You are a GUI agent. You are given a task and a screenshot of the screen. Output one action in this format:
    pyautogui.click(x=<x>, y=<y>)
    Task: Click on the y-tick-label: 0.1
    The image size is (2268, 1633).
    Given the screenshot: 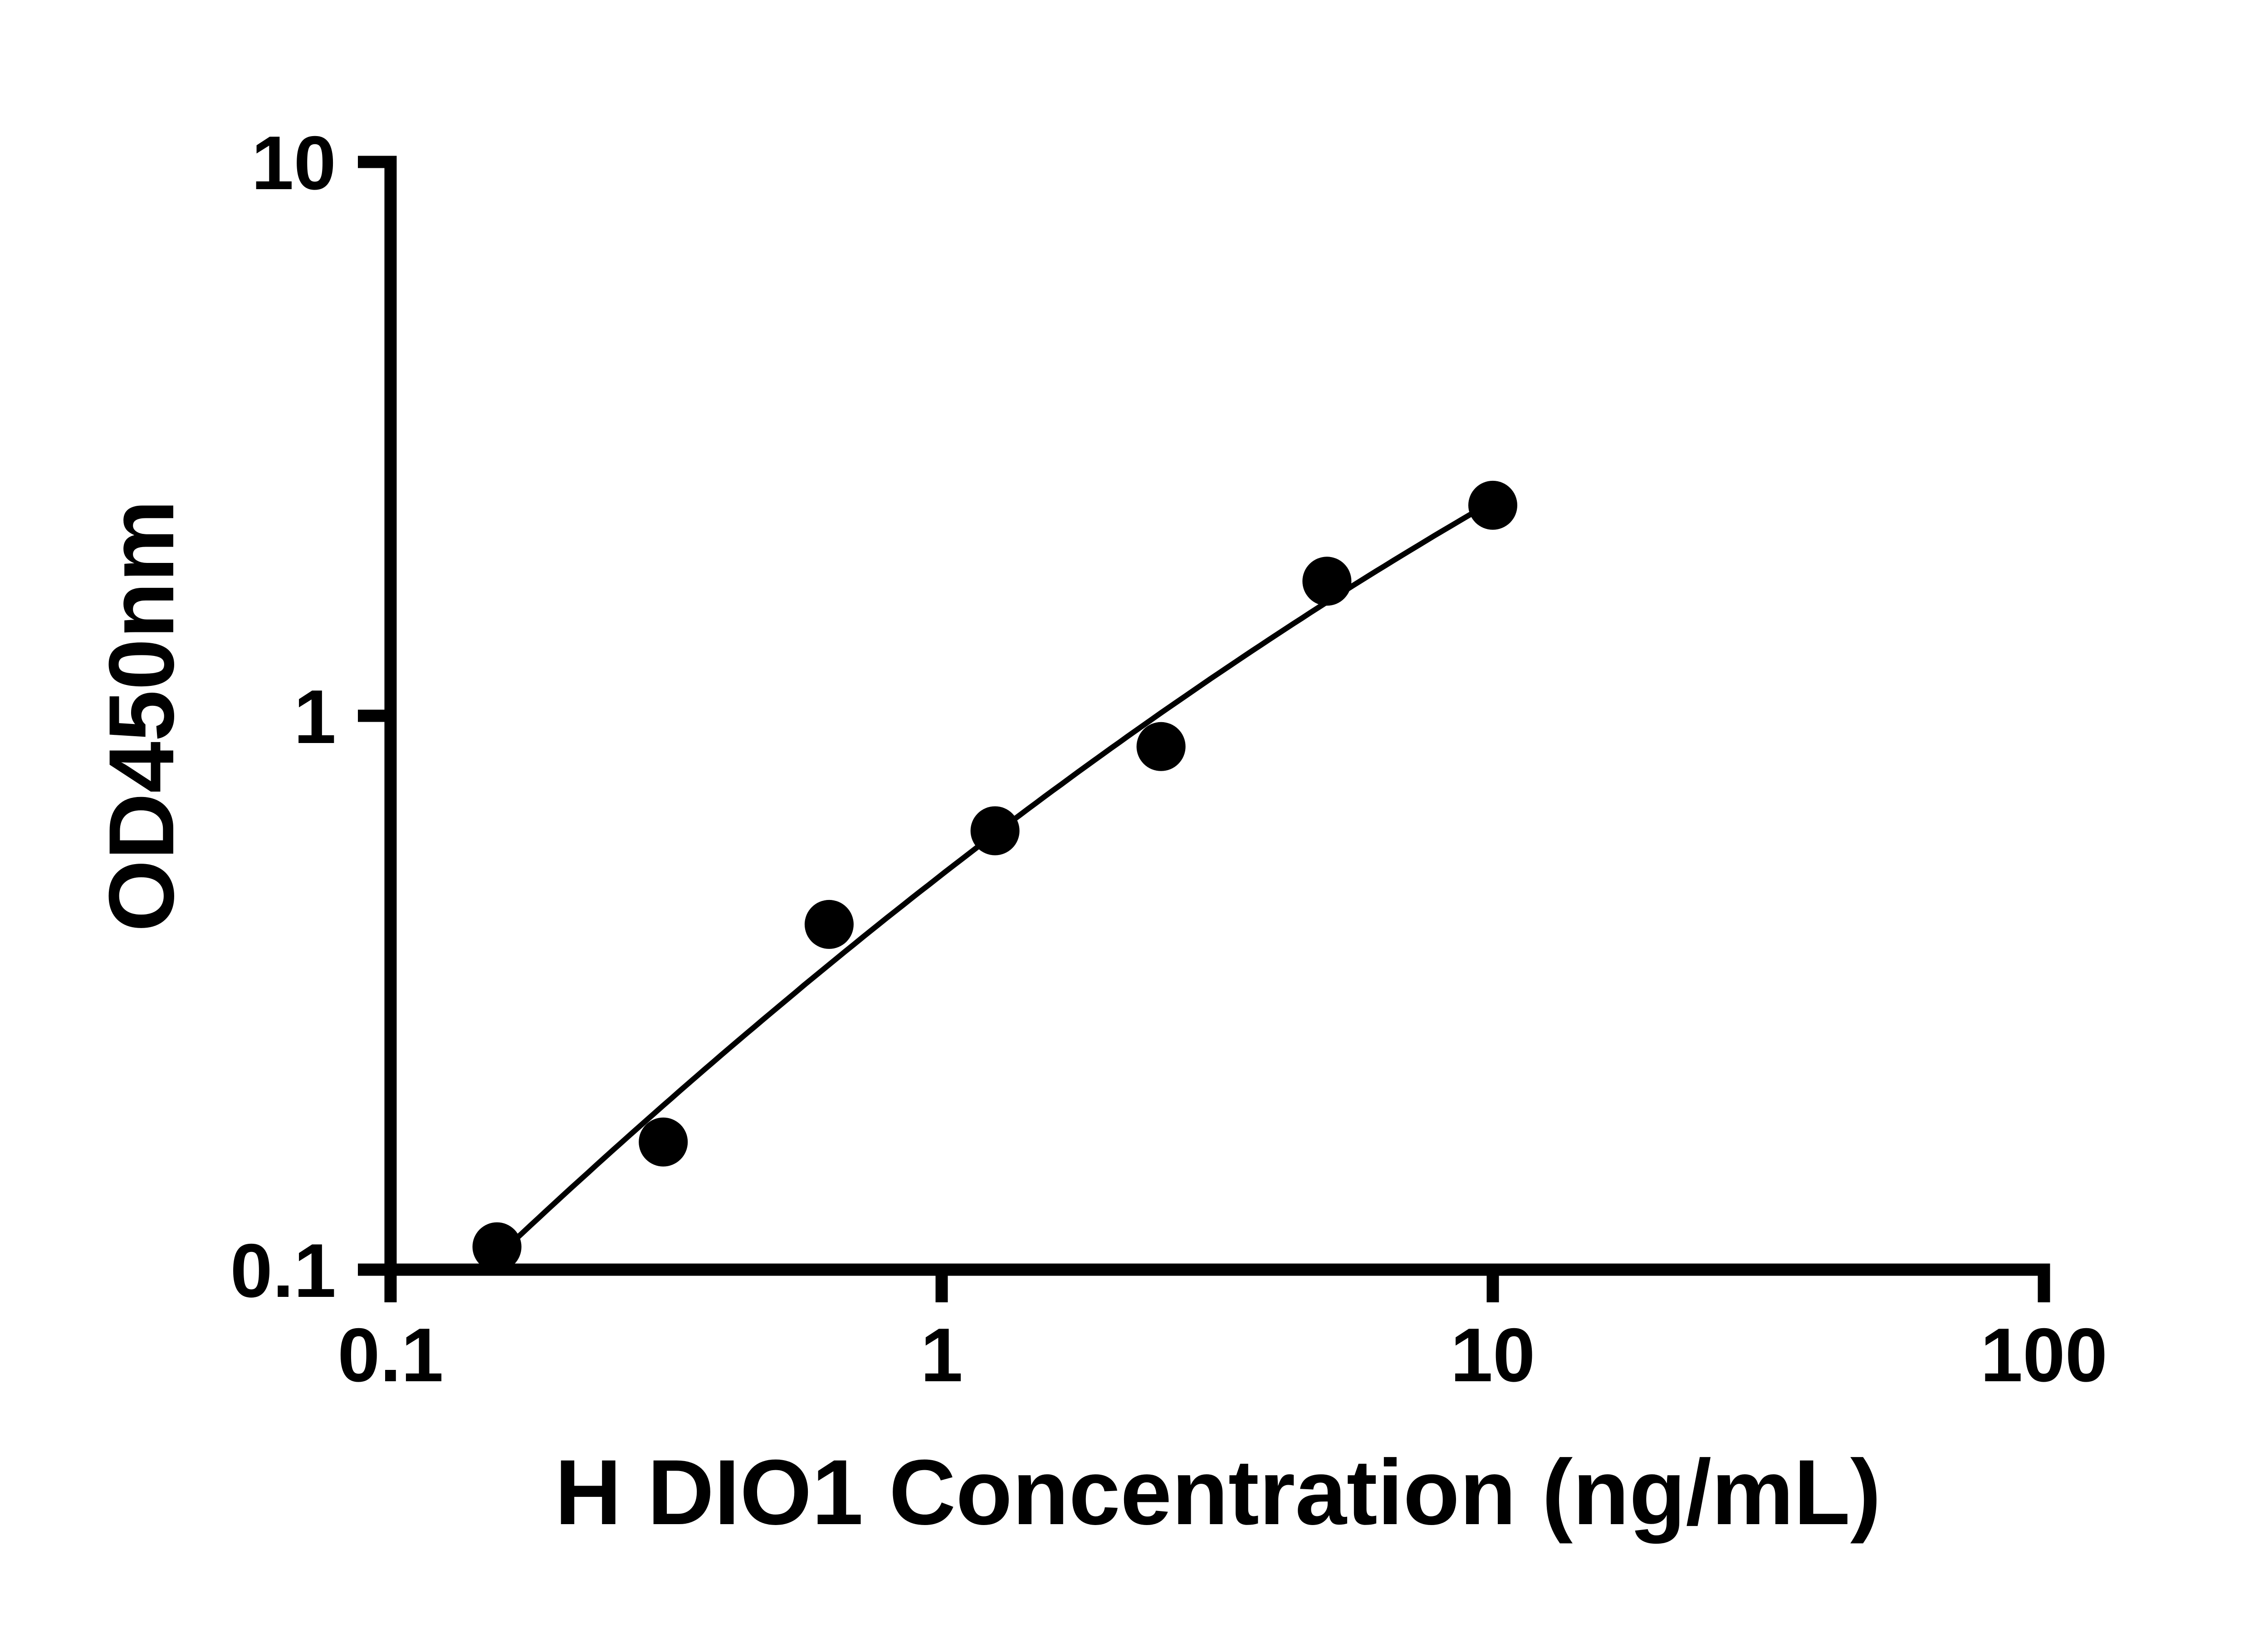 What is the action you would take?
    pyautogui.click(x=283, y=1270)
    